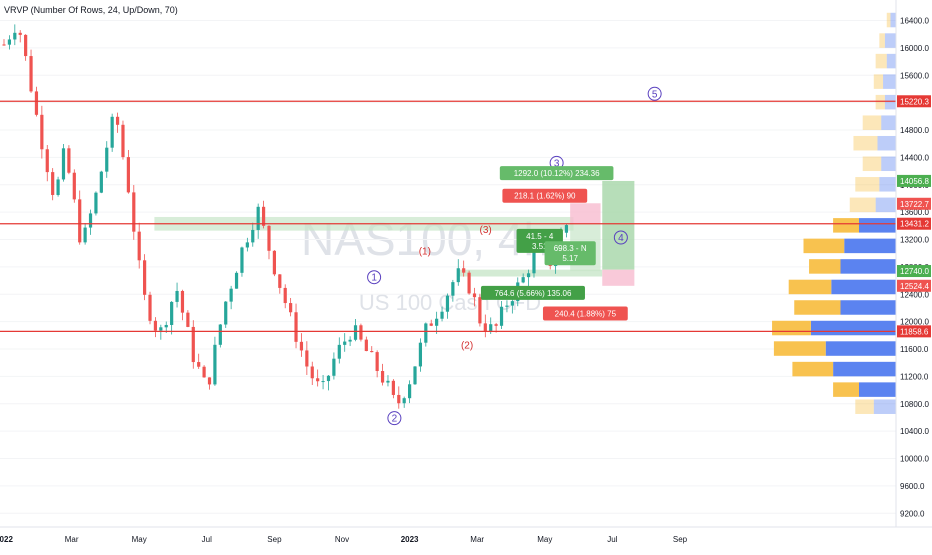 The width and height of the screenshot is (932, 555). I want to click on y-tick-label: 16400.0, so click(914, 21).